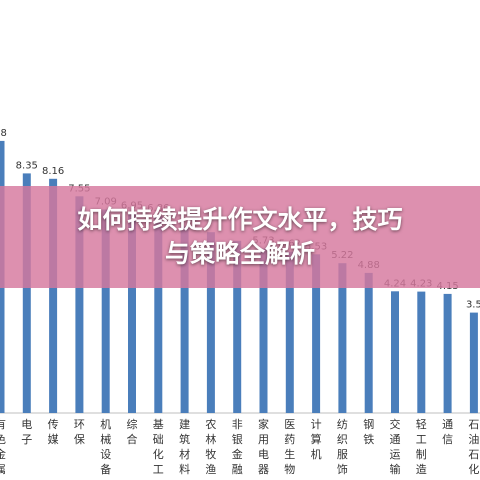 Image resolution: width=480 pixels, height=480 pixels. What do you see at coordinates (53, 171) in the screenshot?
I see `value-label-2: 8.16` at bounding box center [53, 171].